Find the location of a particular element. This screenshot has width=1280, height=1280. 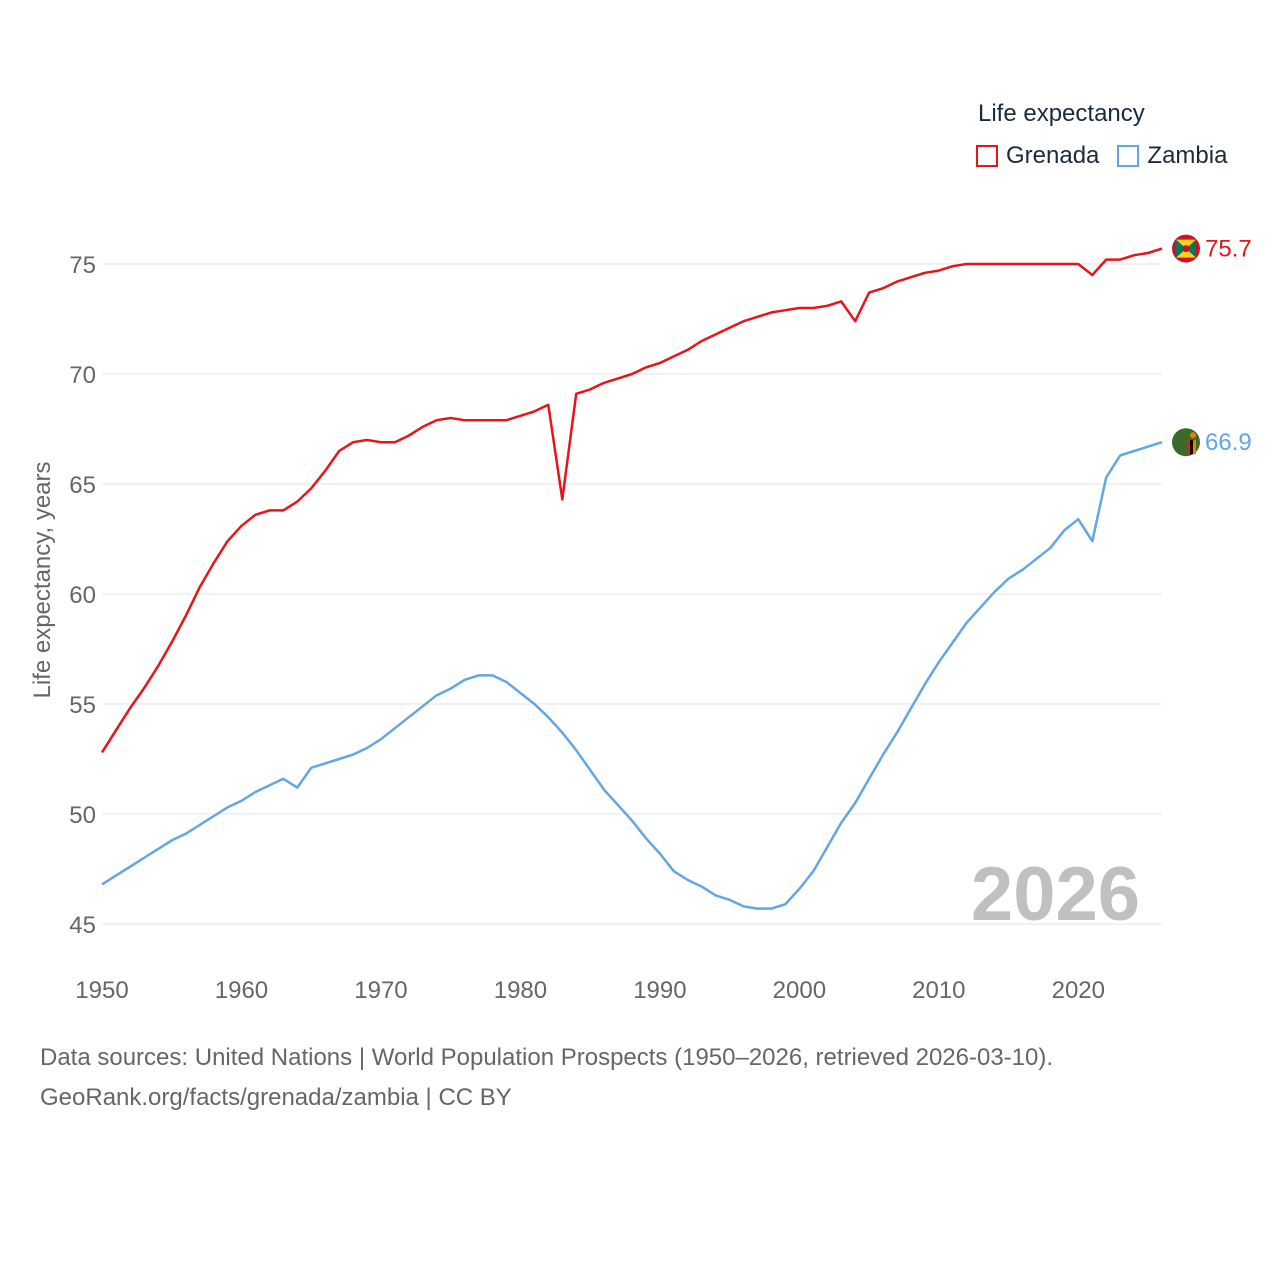

legend-item-grenada: Grenada is located at coordinates (1037, 156).